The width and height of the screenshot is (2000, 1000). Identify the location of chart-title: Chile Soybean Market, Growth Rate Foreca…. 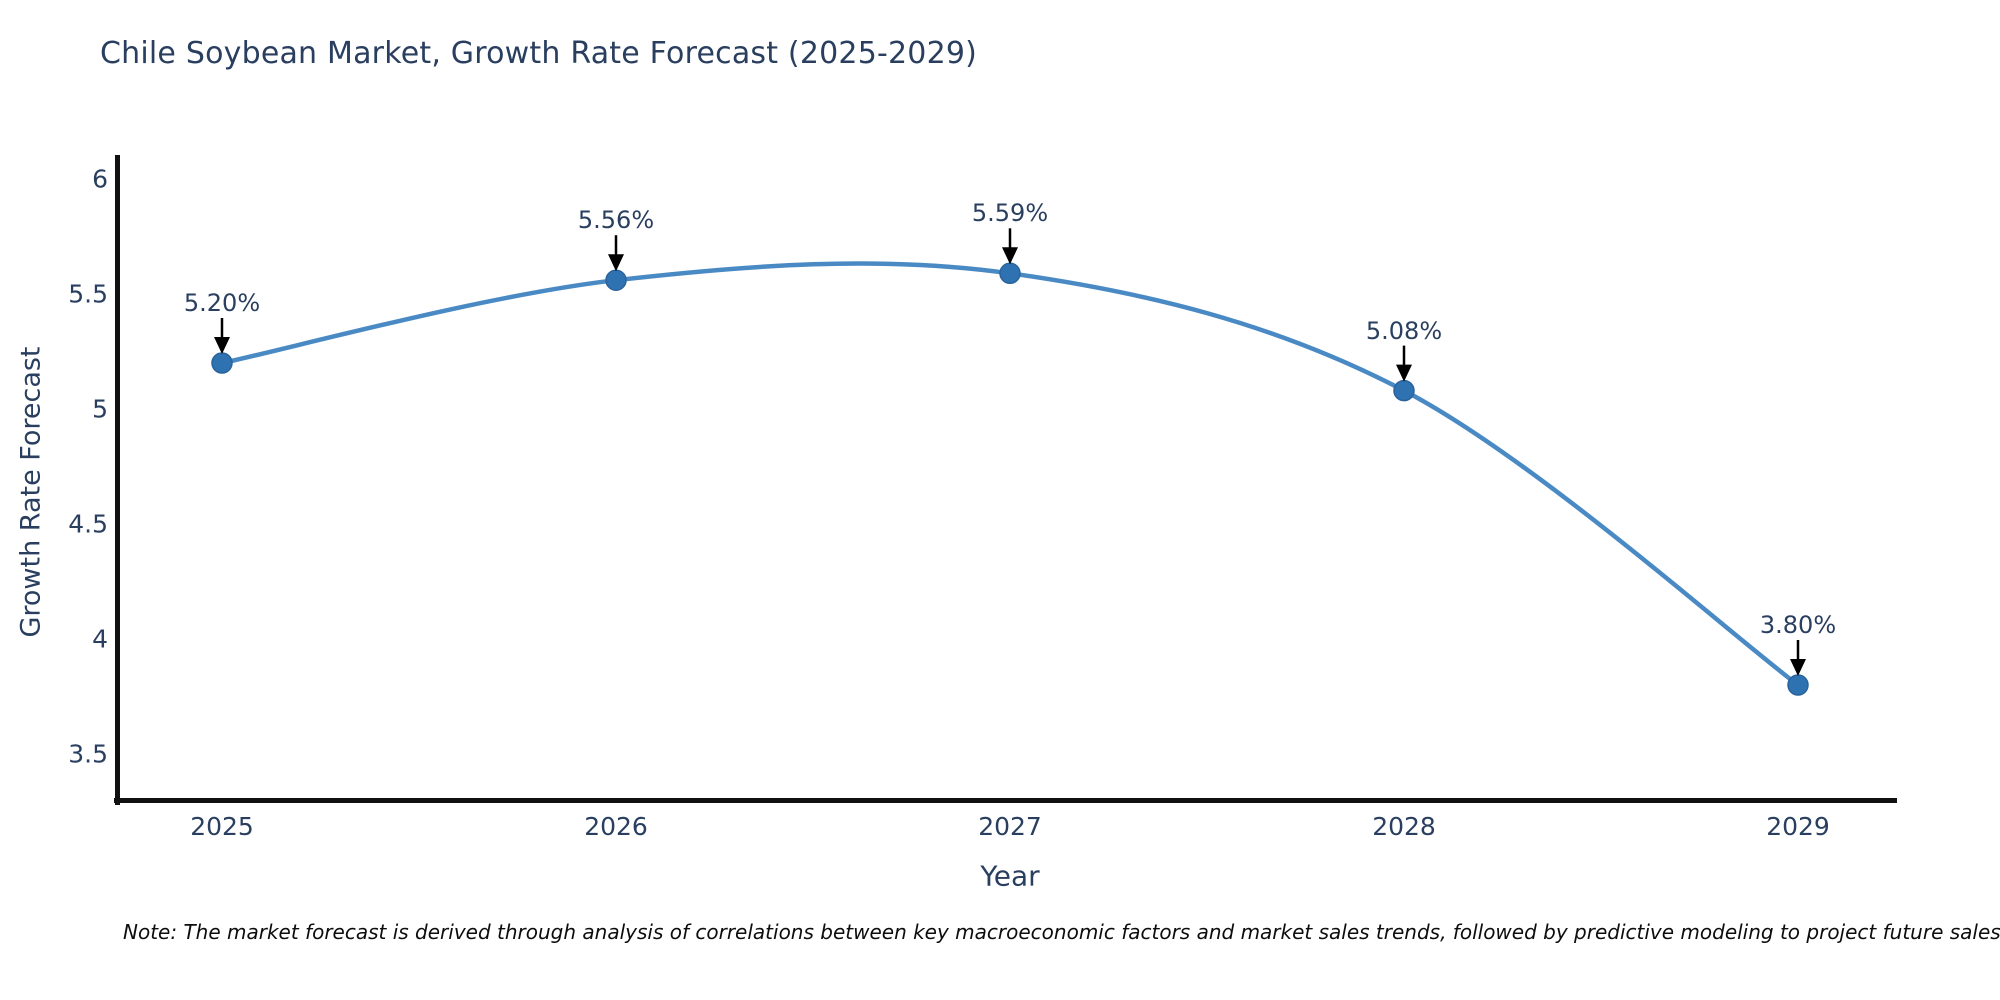
(539, 53).